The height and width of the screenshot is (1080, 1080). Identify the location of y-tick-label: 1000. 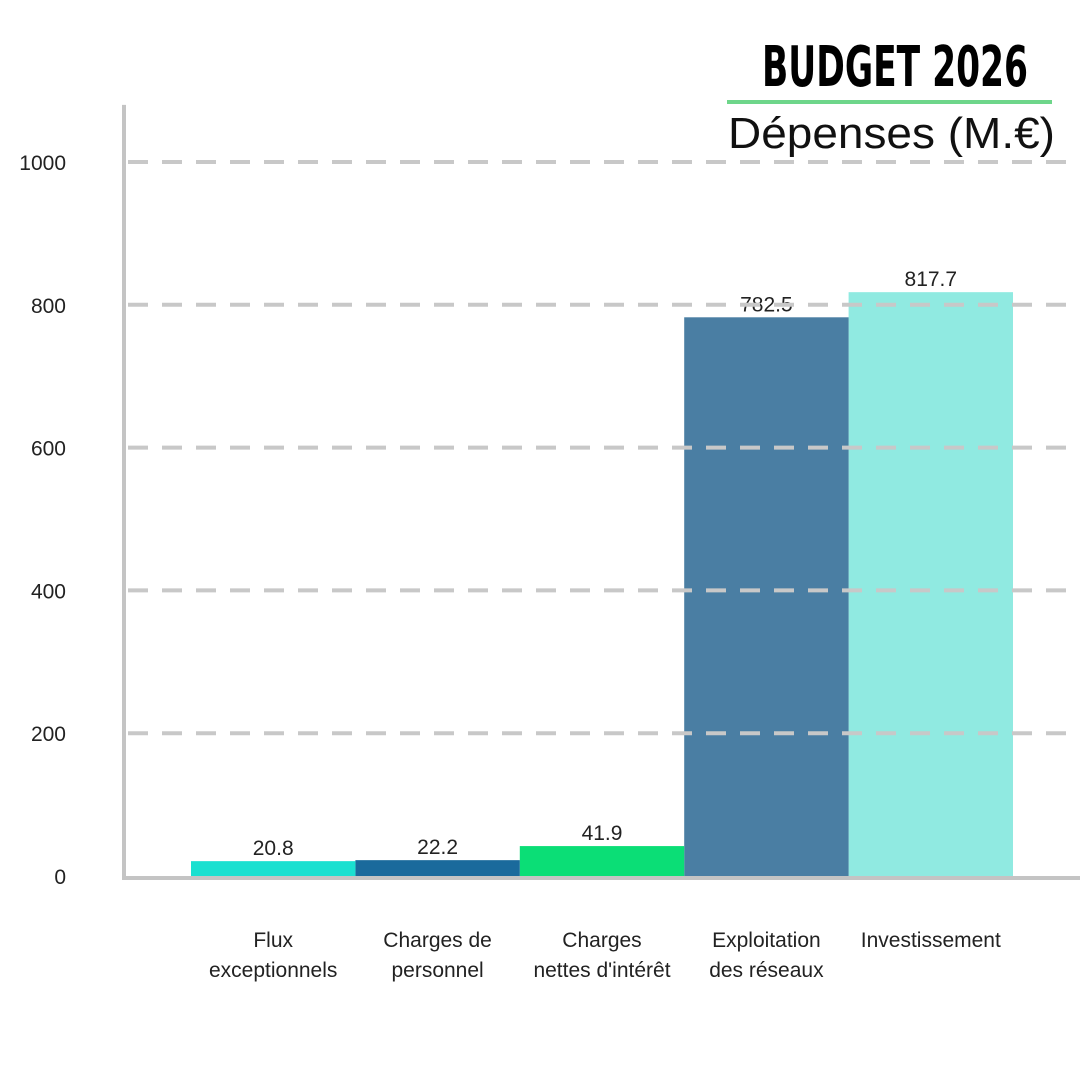
(42, 163).